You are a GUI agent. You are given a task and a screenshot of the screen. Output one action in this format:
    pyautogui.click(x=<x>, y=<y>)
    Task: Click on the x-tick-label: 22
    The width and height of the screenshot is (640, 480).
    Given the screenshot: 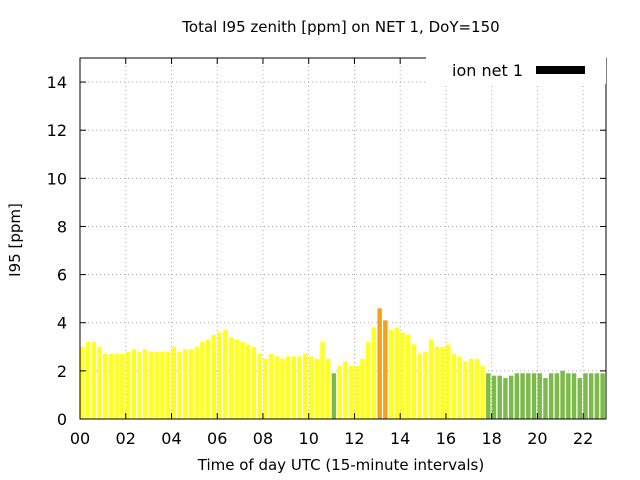 What is the action you would take?
    pyautogui.click(x=583, y=438)
    